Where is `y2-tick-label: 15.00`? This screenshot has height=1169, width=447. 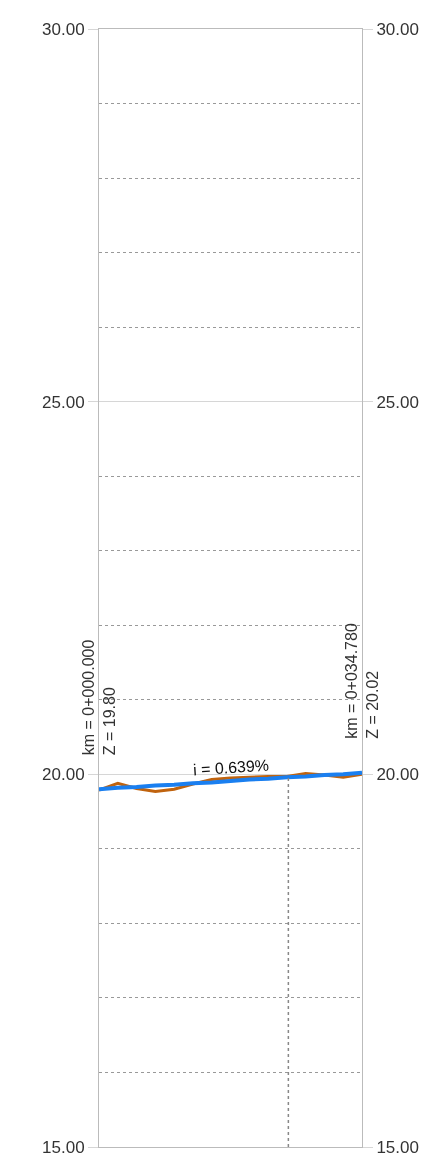 y2-tick-label: 15.00 is located at coordinates (397, 1147).